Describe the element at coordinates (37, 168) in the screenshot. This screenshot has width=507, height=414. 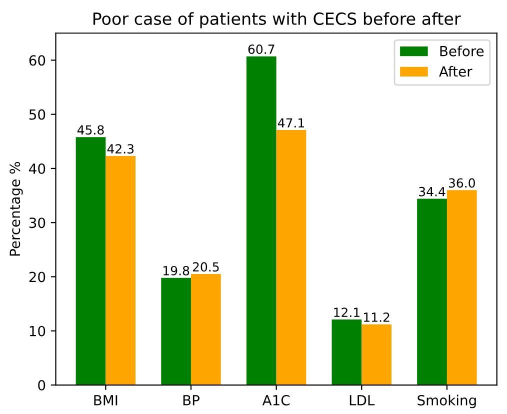
I see `y-tick-label: 40` at that location.